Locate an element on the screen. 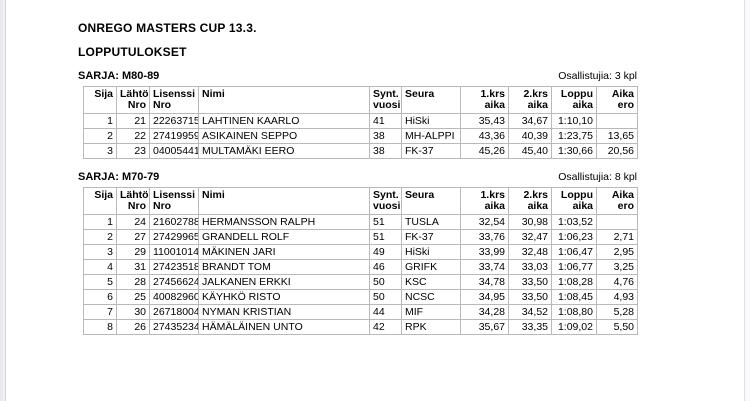 Image resolution: width=750 pixels, height=401 pixels. cell-seura: TUSLA is located at coordinates (431, 222).